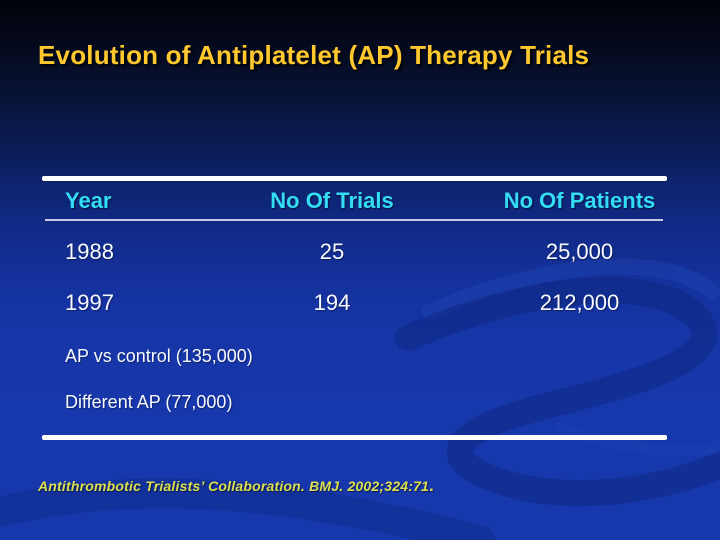 This screenshot has height=540, width=720. What do you see at coordinates (431, 485) in the screenshot?
I see `citation-period: .` at bounding box center [431, 485].